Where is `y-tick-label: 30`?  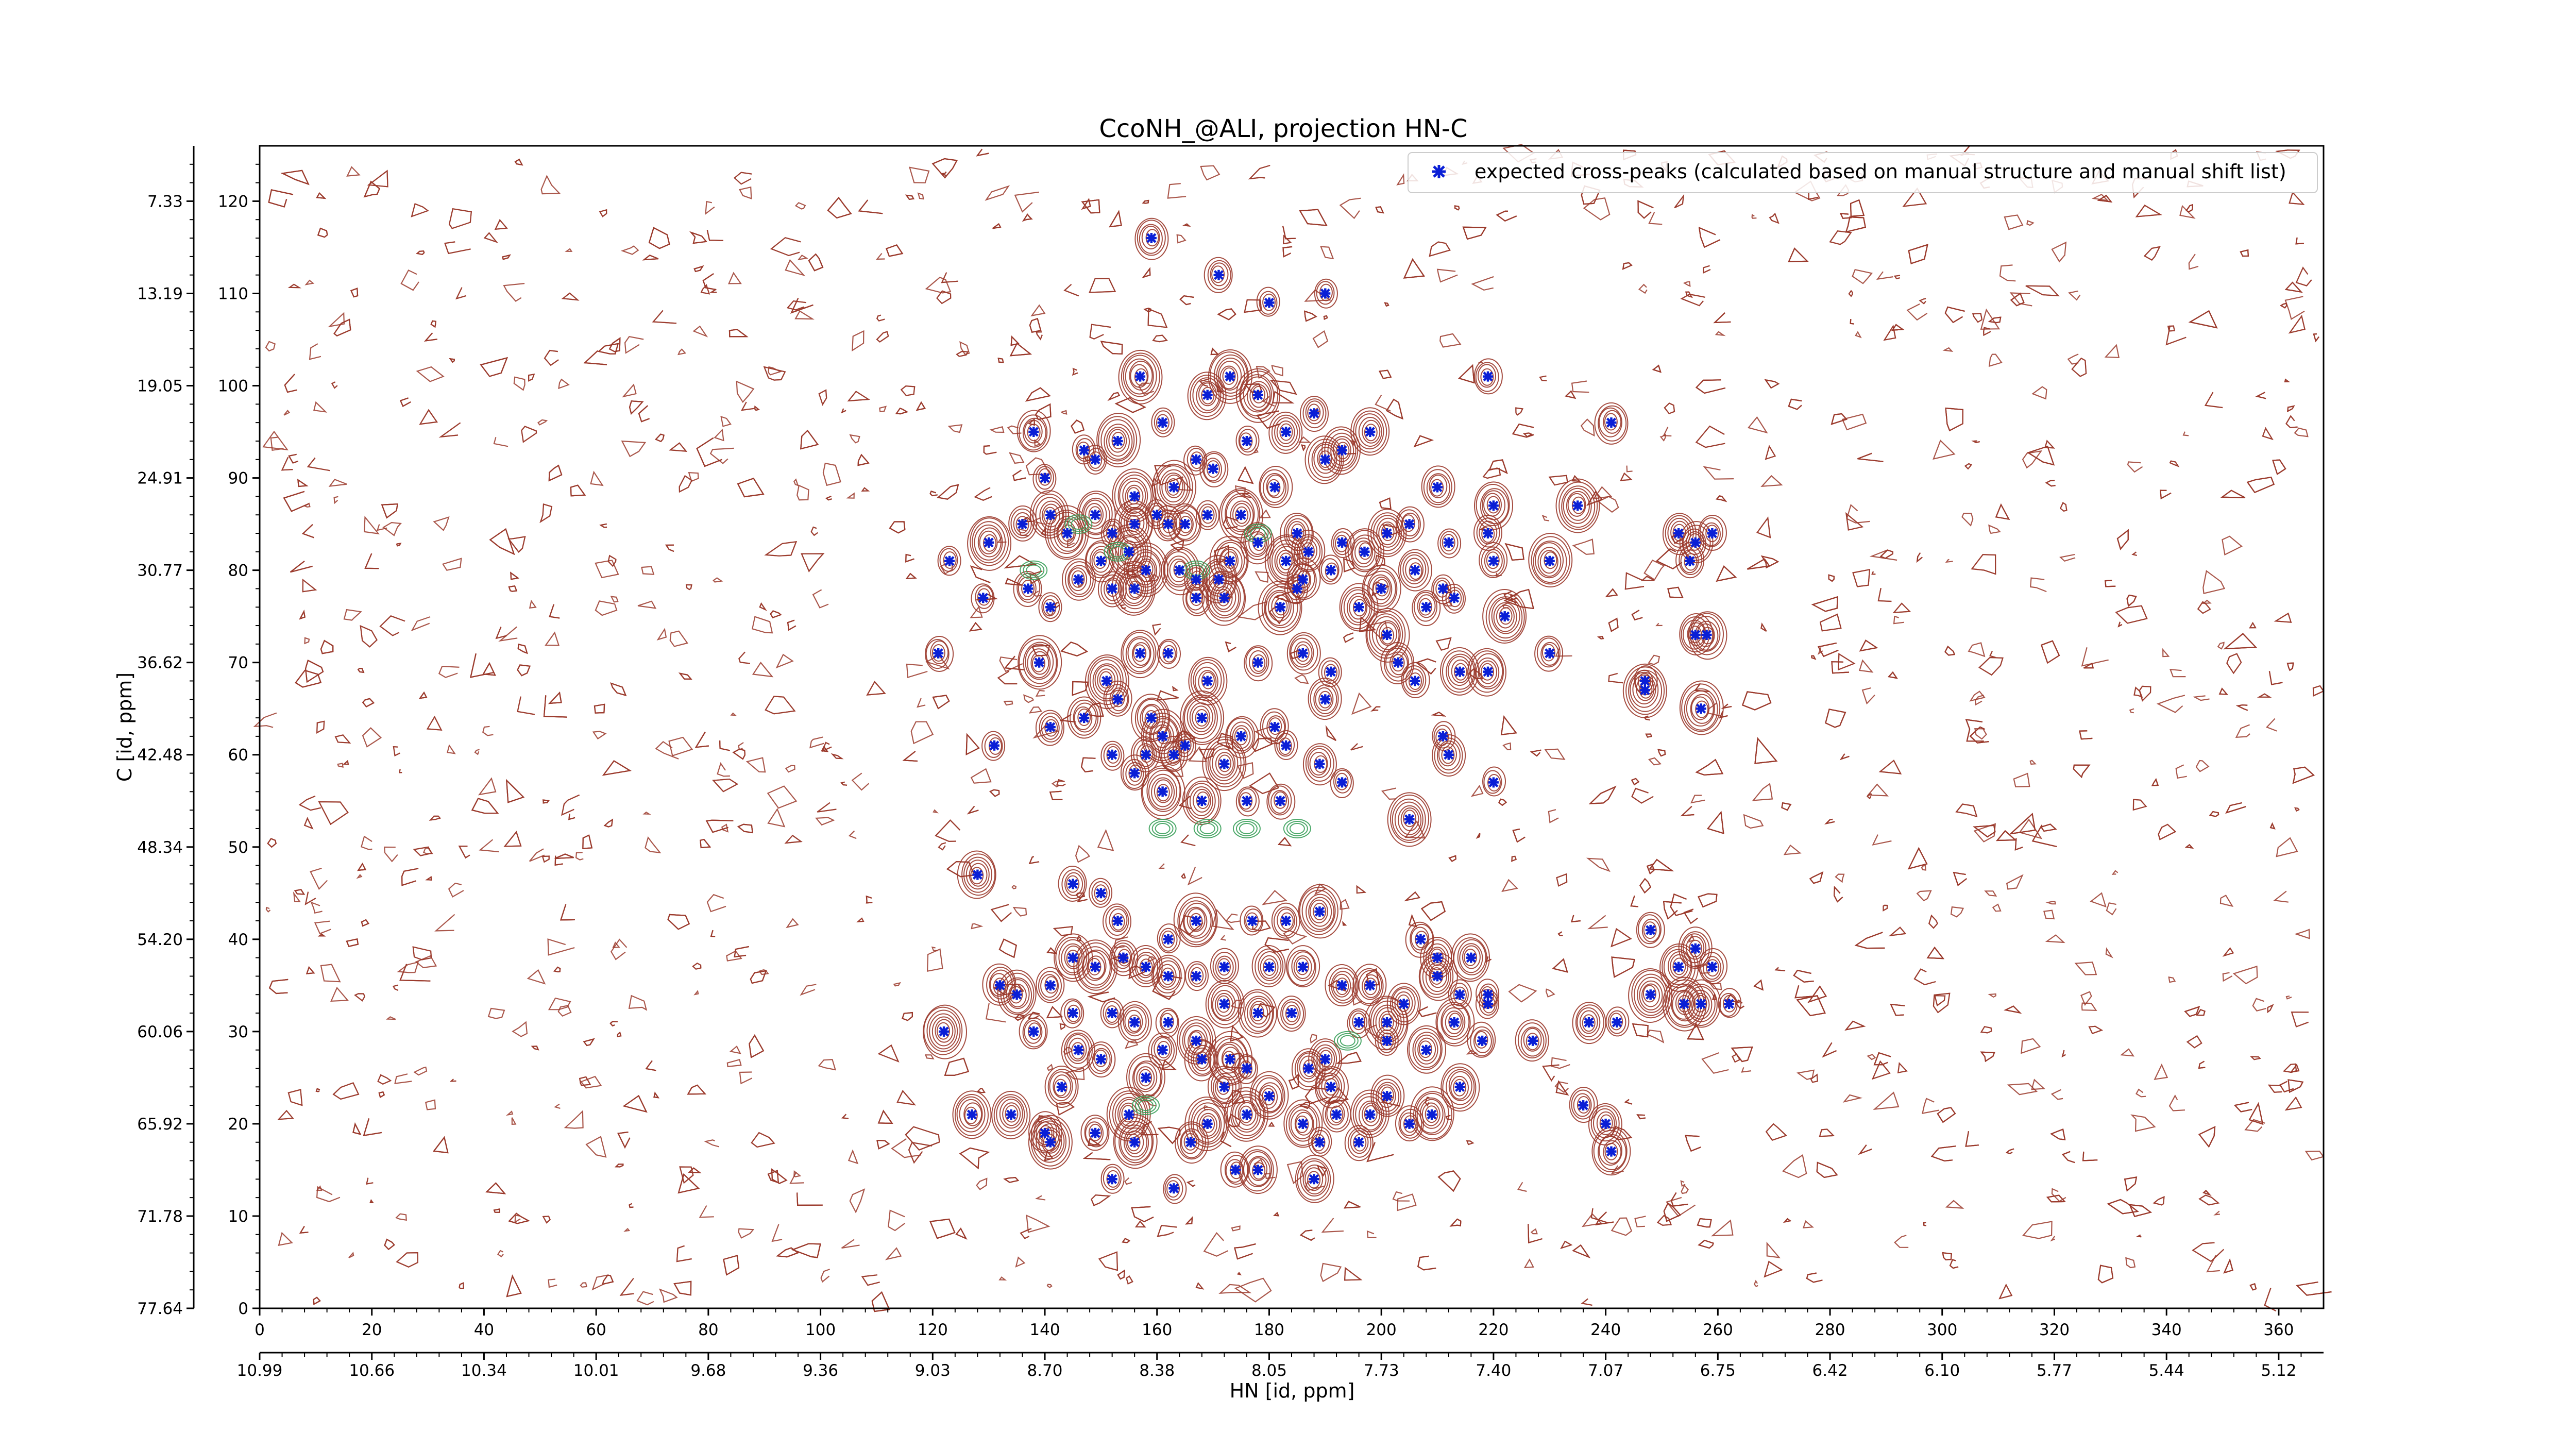 y-tick-label: 30 is located at coordinates (238, 1032).